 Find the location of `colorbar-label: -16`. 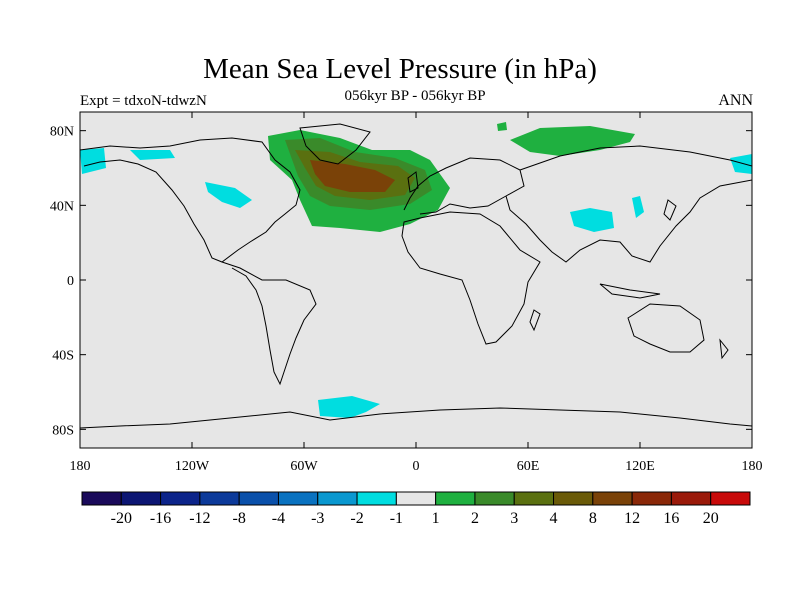

colorbar-label: -16 is located at coordinates (160, 518).